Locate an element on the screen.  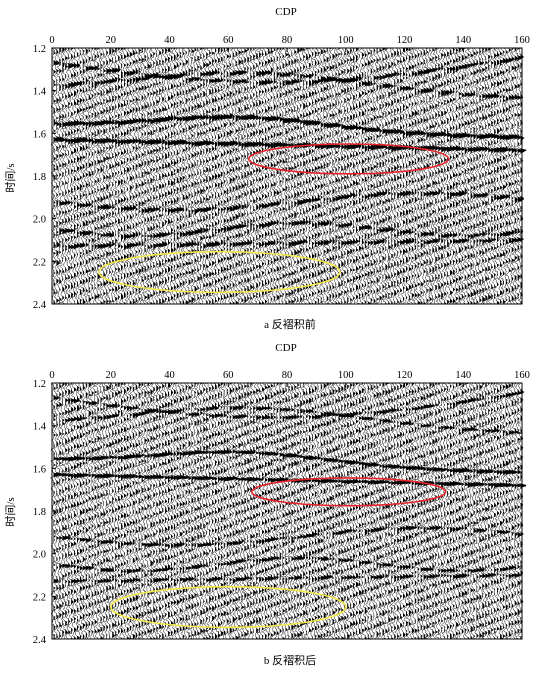
x-tick-label: 40 is located at coordinates (169, 40).